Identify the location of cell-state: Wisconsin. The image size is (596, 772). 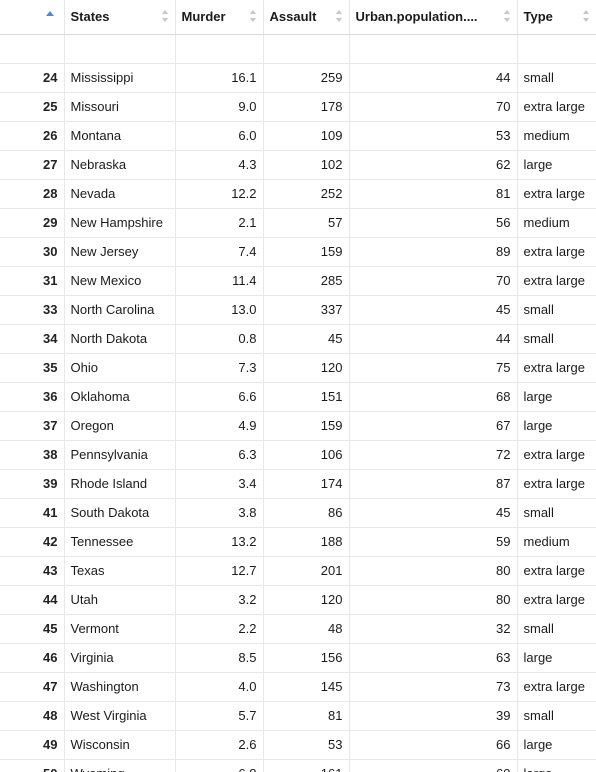
(120, 745).